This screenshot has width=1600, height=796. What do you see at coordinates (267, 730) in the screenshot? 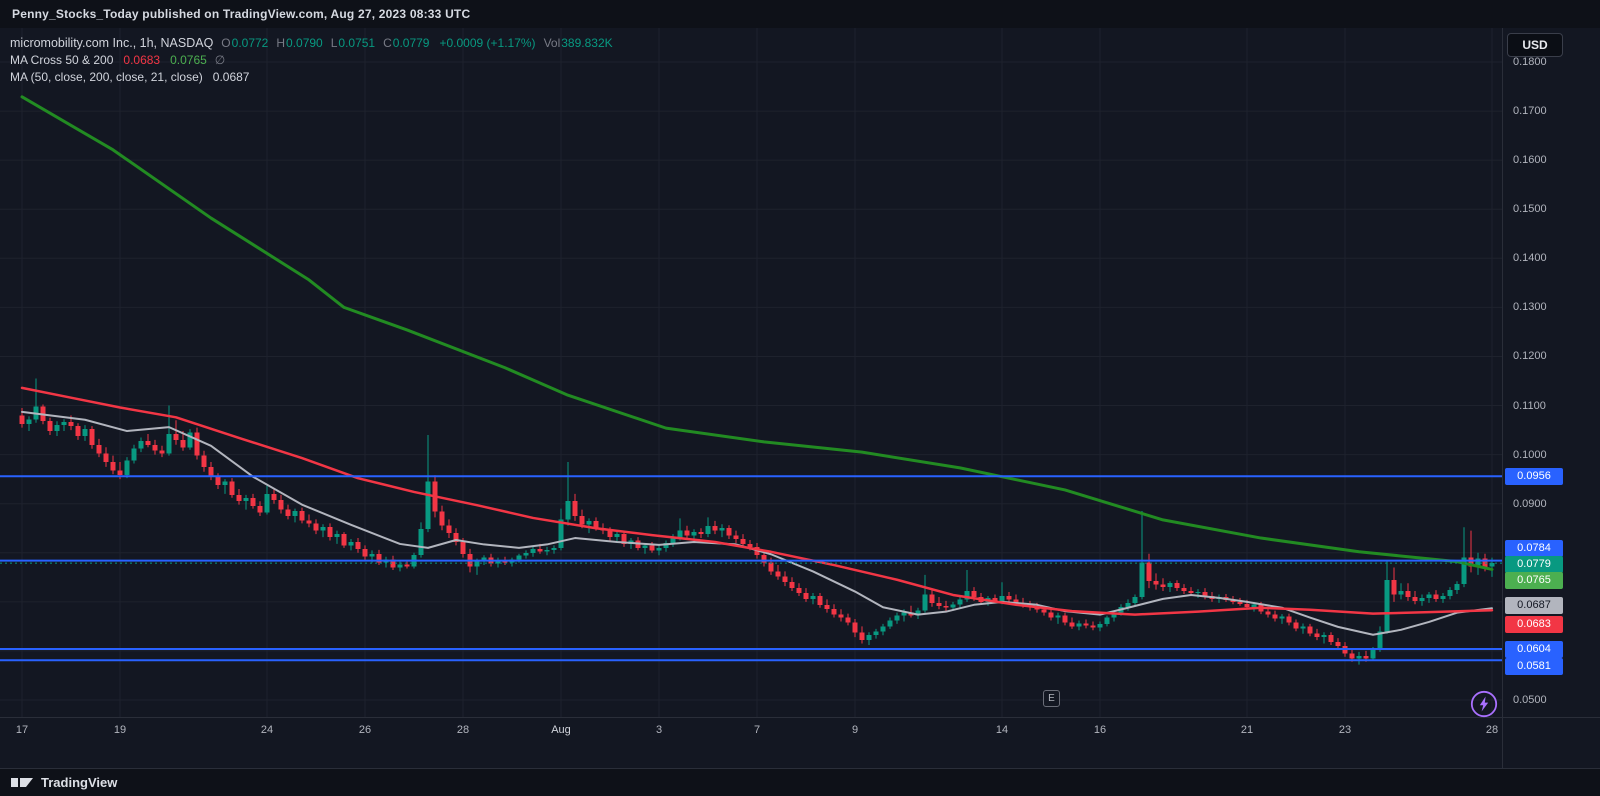
I see `time-axis-label: 24` at bounding box center [267, 730].